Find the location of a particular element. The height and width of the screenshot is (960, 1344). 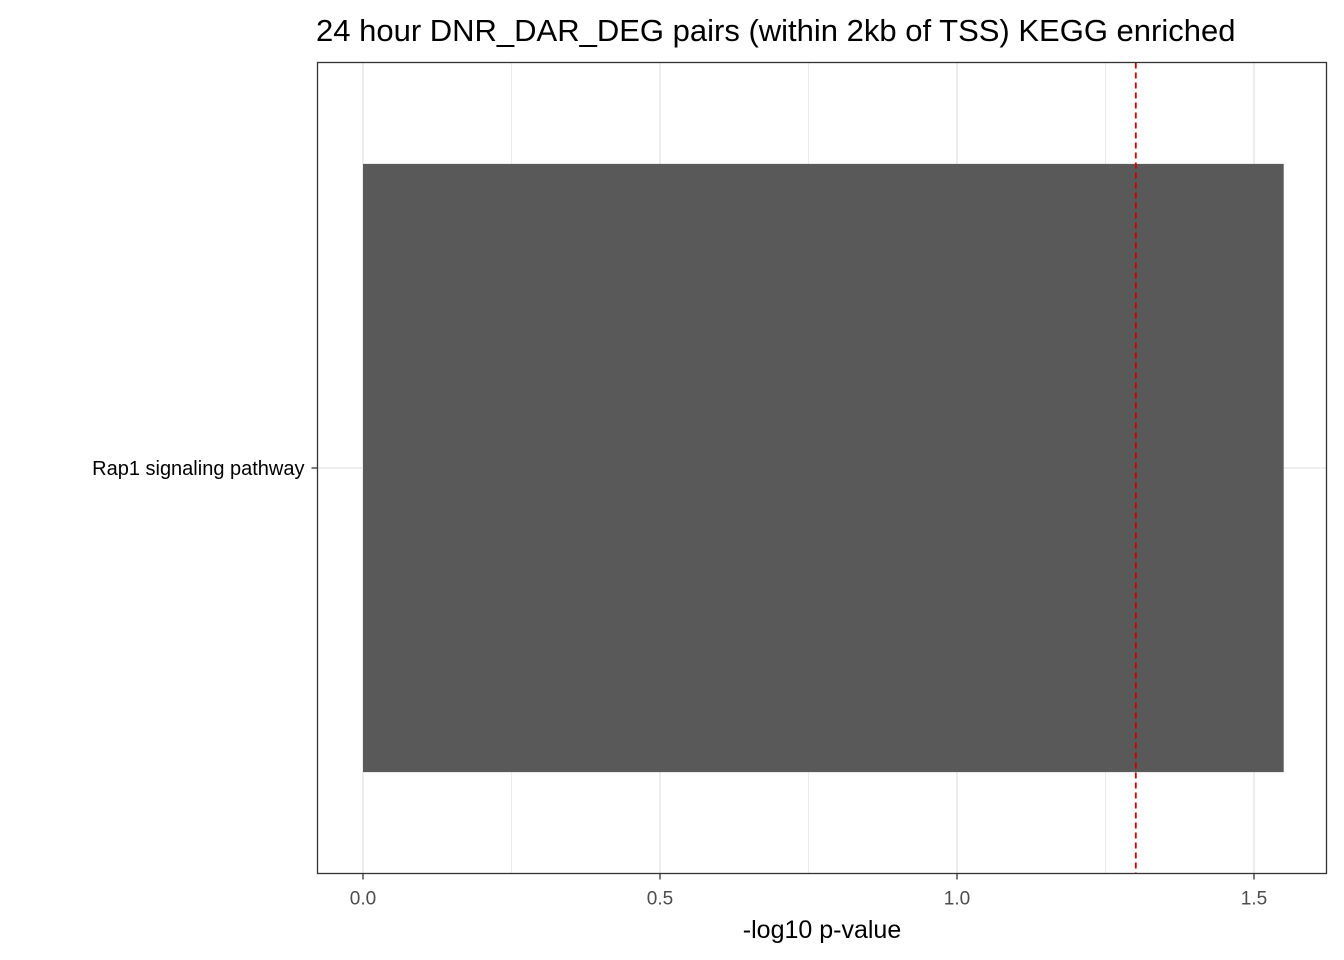

x-tick-label: 0.0 is located at coordinates (363, 899).